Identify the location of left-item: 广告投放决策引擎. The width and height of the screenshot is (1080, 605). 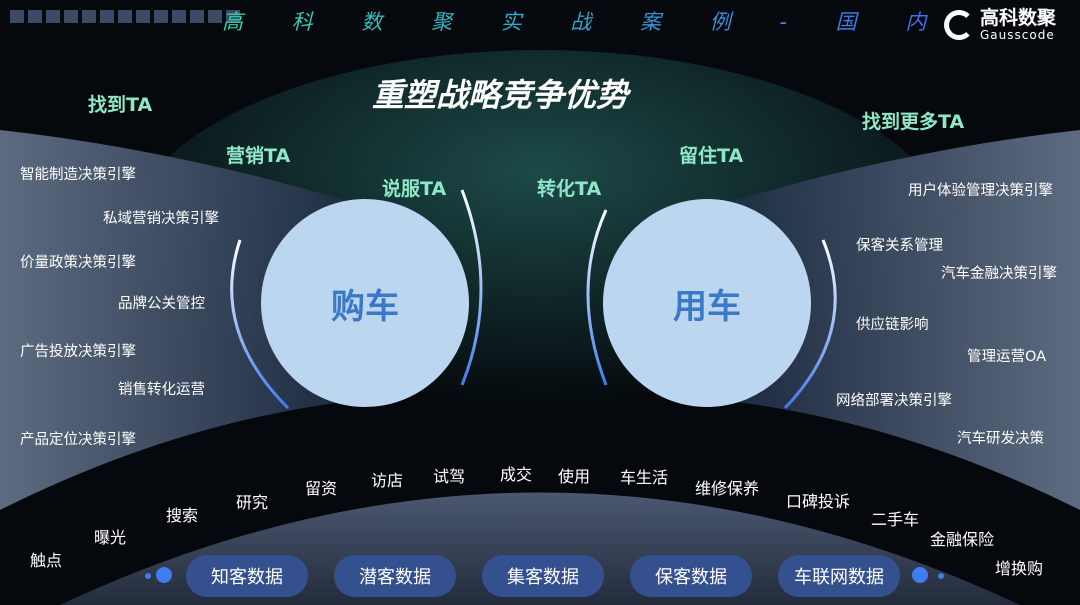
(78, 352).